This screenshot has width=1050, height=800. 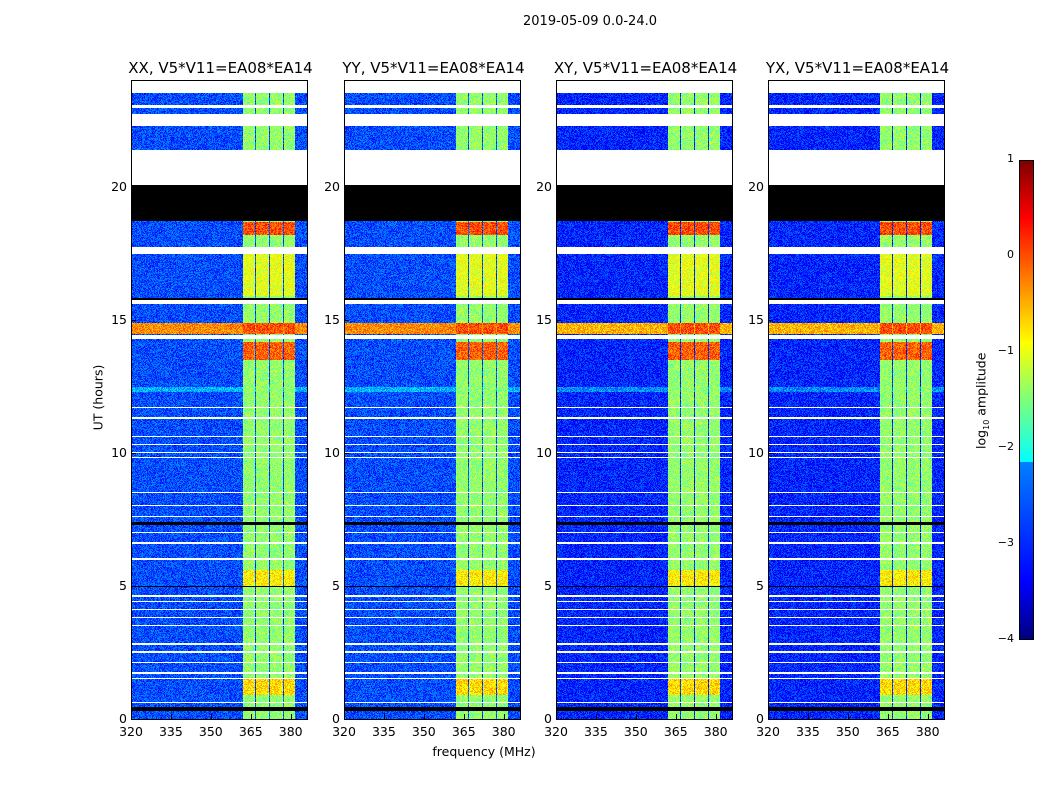 I want to click on colorbar-tick-label: 0, so click(x=1010, y=254).